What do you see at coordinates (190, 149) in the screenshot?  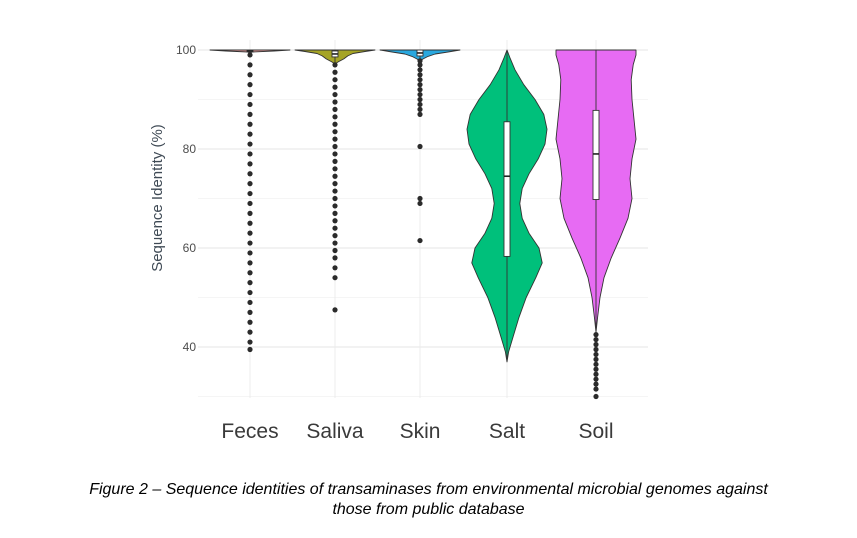 I see `y-tick-label-80: 80` at bounding box center [190, 149].